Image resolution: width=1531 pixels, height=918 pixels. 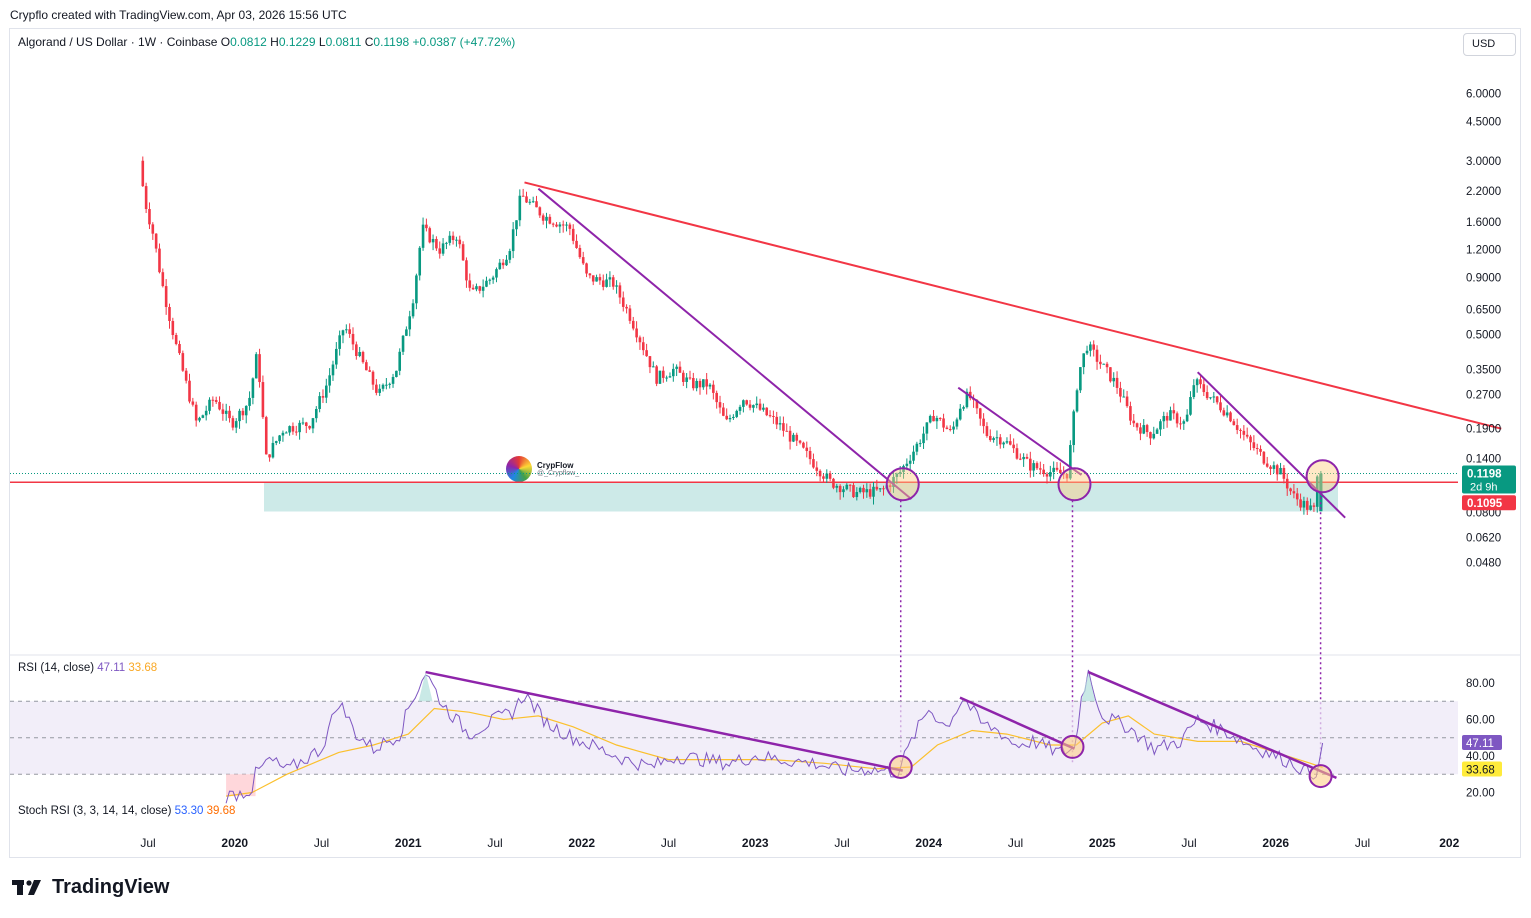 What do you see at coordinates (801, 497) in the screenshot?
I see `support-zone` at bounding box center [801, 497].